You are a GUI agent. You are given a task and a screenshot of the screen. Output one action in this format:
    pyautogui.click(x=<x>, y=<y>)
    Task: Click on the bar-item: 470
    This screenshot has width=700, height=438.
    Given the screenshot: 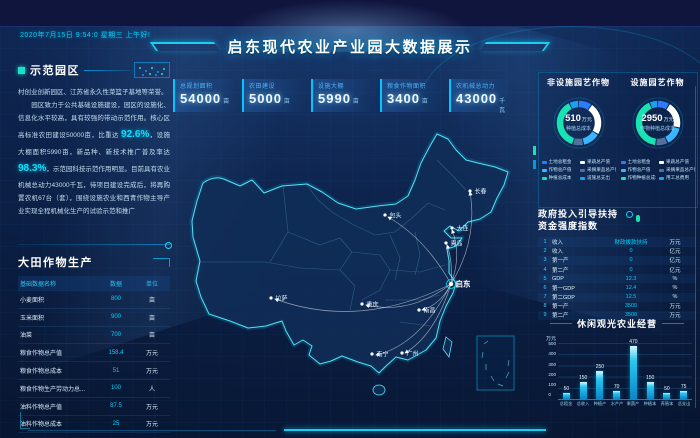 What is the action you would take?
    pyautogui.click(x=633, y=369)
    